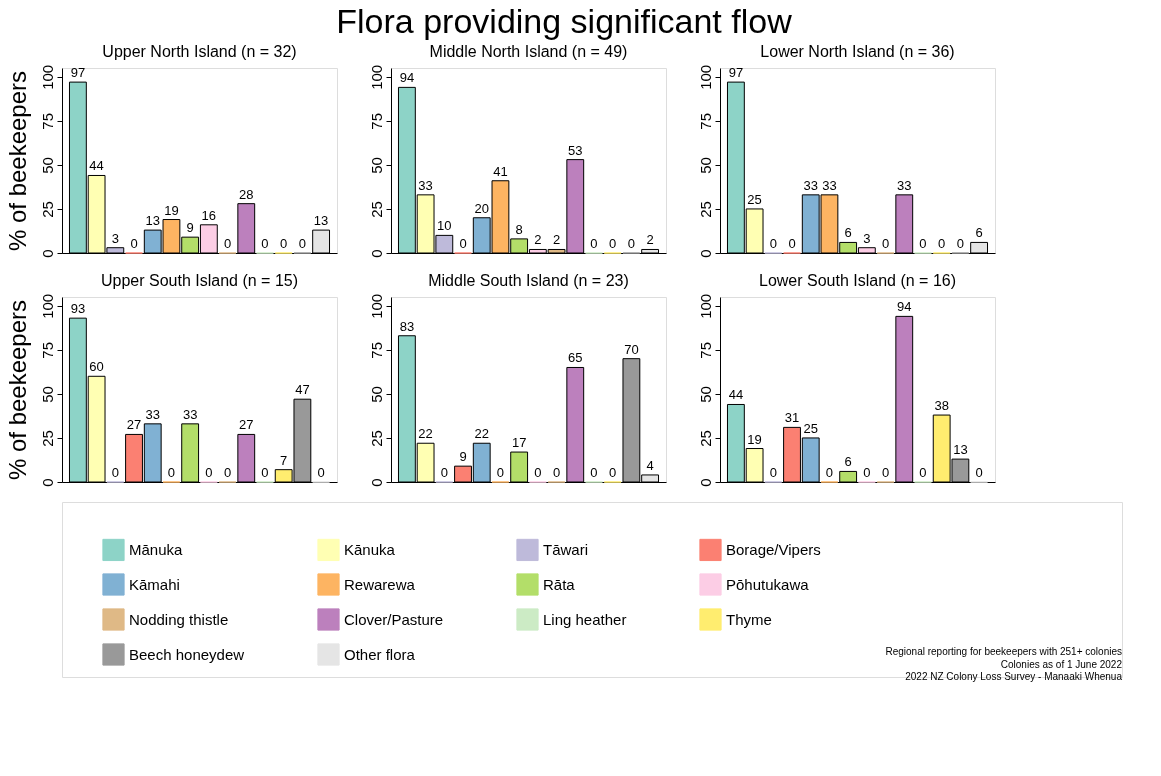 The width and height of the screenshot is (1161, 776). What do you see at coordinates (773, 549) in the screenshot?
I see `legend-label: Borage/Vipers` at bounding box center [773, 549].